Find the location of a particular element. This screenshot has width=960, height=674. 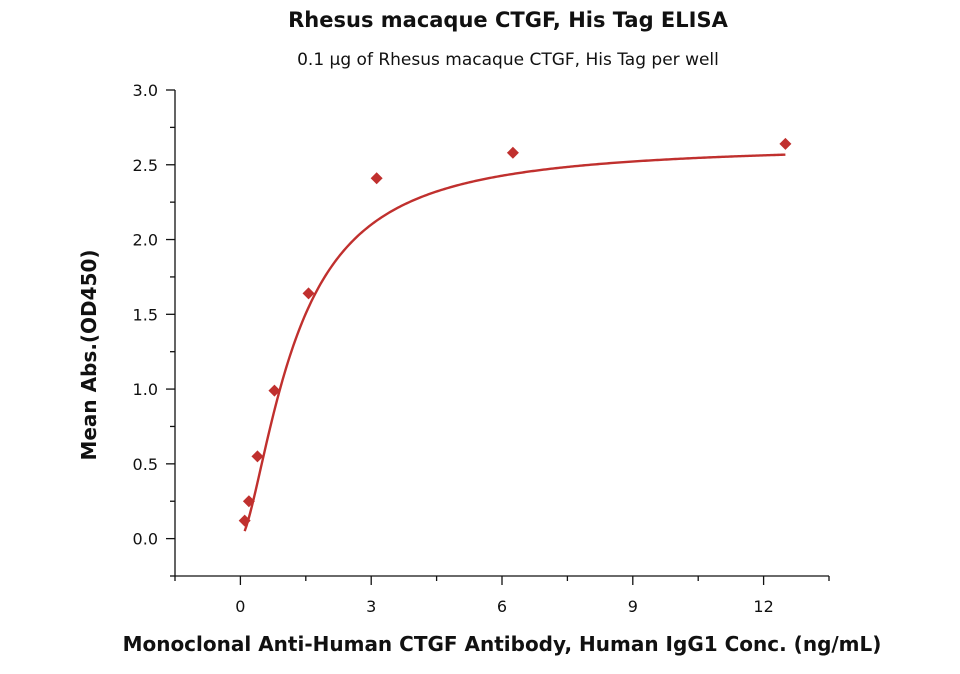

y-tick-label: 0.0 is located at coordinates (145, 539).